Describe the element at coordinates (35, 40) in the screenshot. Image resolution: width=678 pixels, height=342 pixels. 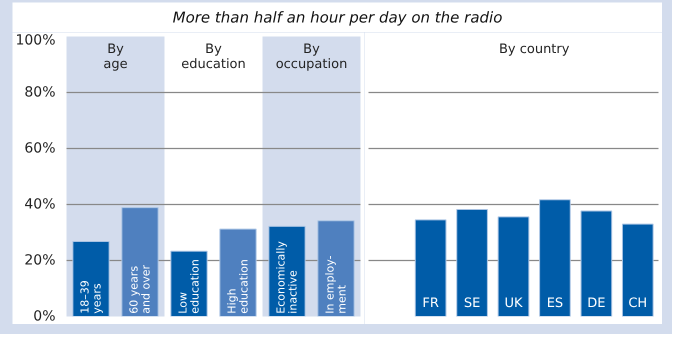
I see `y-tick-label: 100%` at that location.